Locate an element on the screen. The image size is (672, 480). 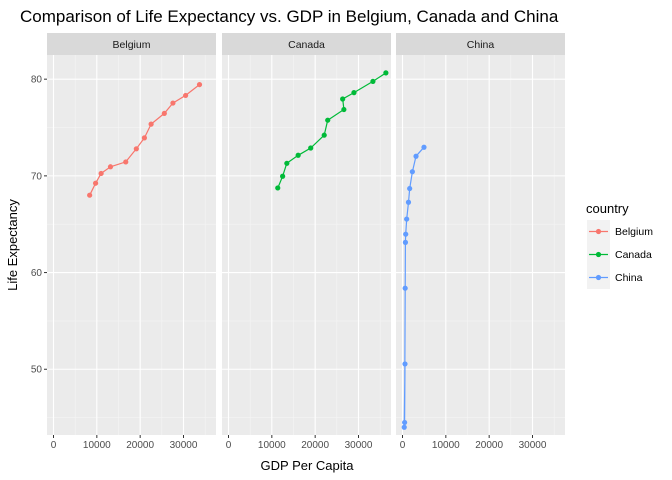
legend-label-china: China is located at coordinates (629, 278).